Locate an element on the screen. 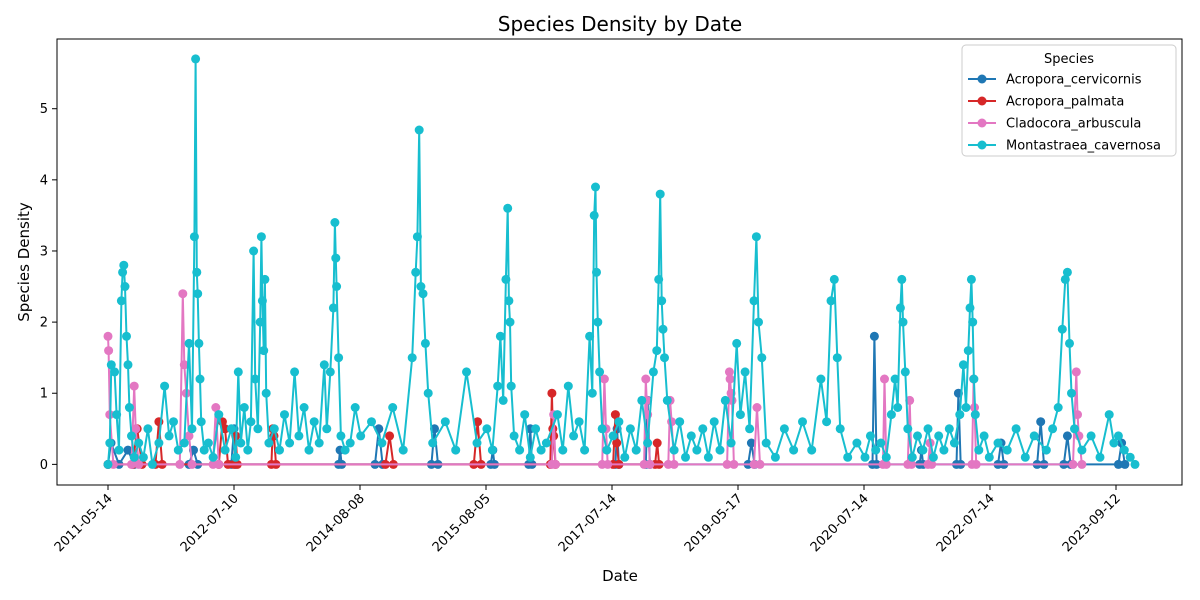 Image resolution: width=1200 pixels, height=600 pixels. x-tick-label: 2020-07-14 is located at coordinates (840, 523).